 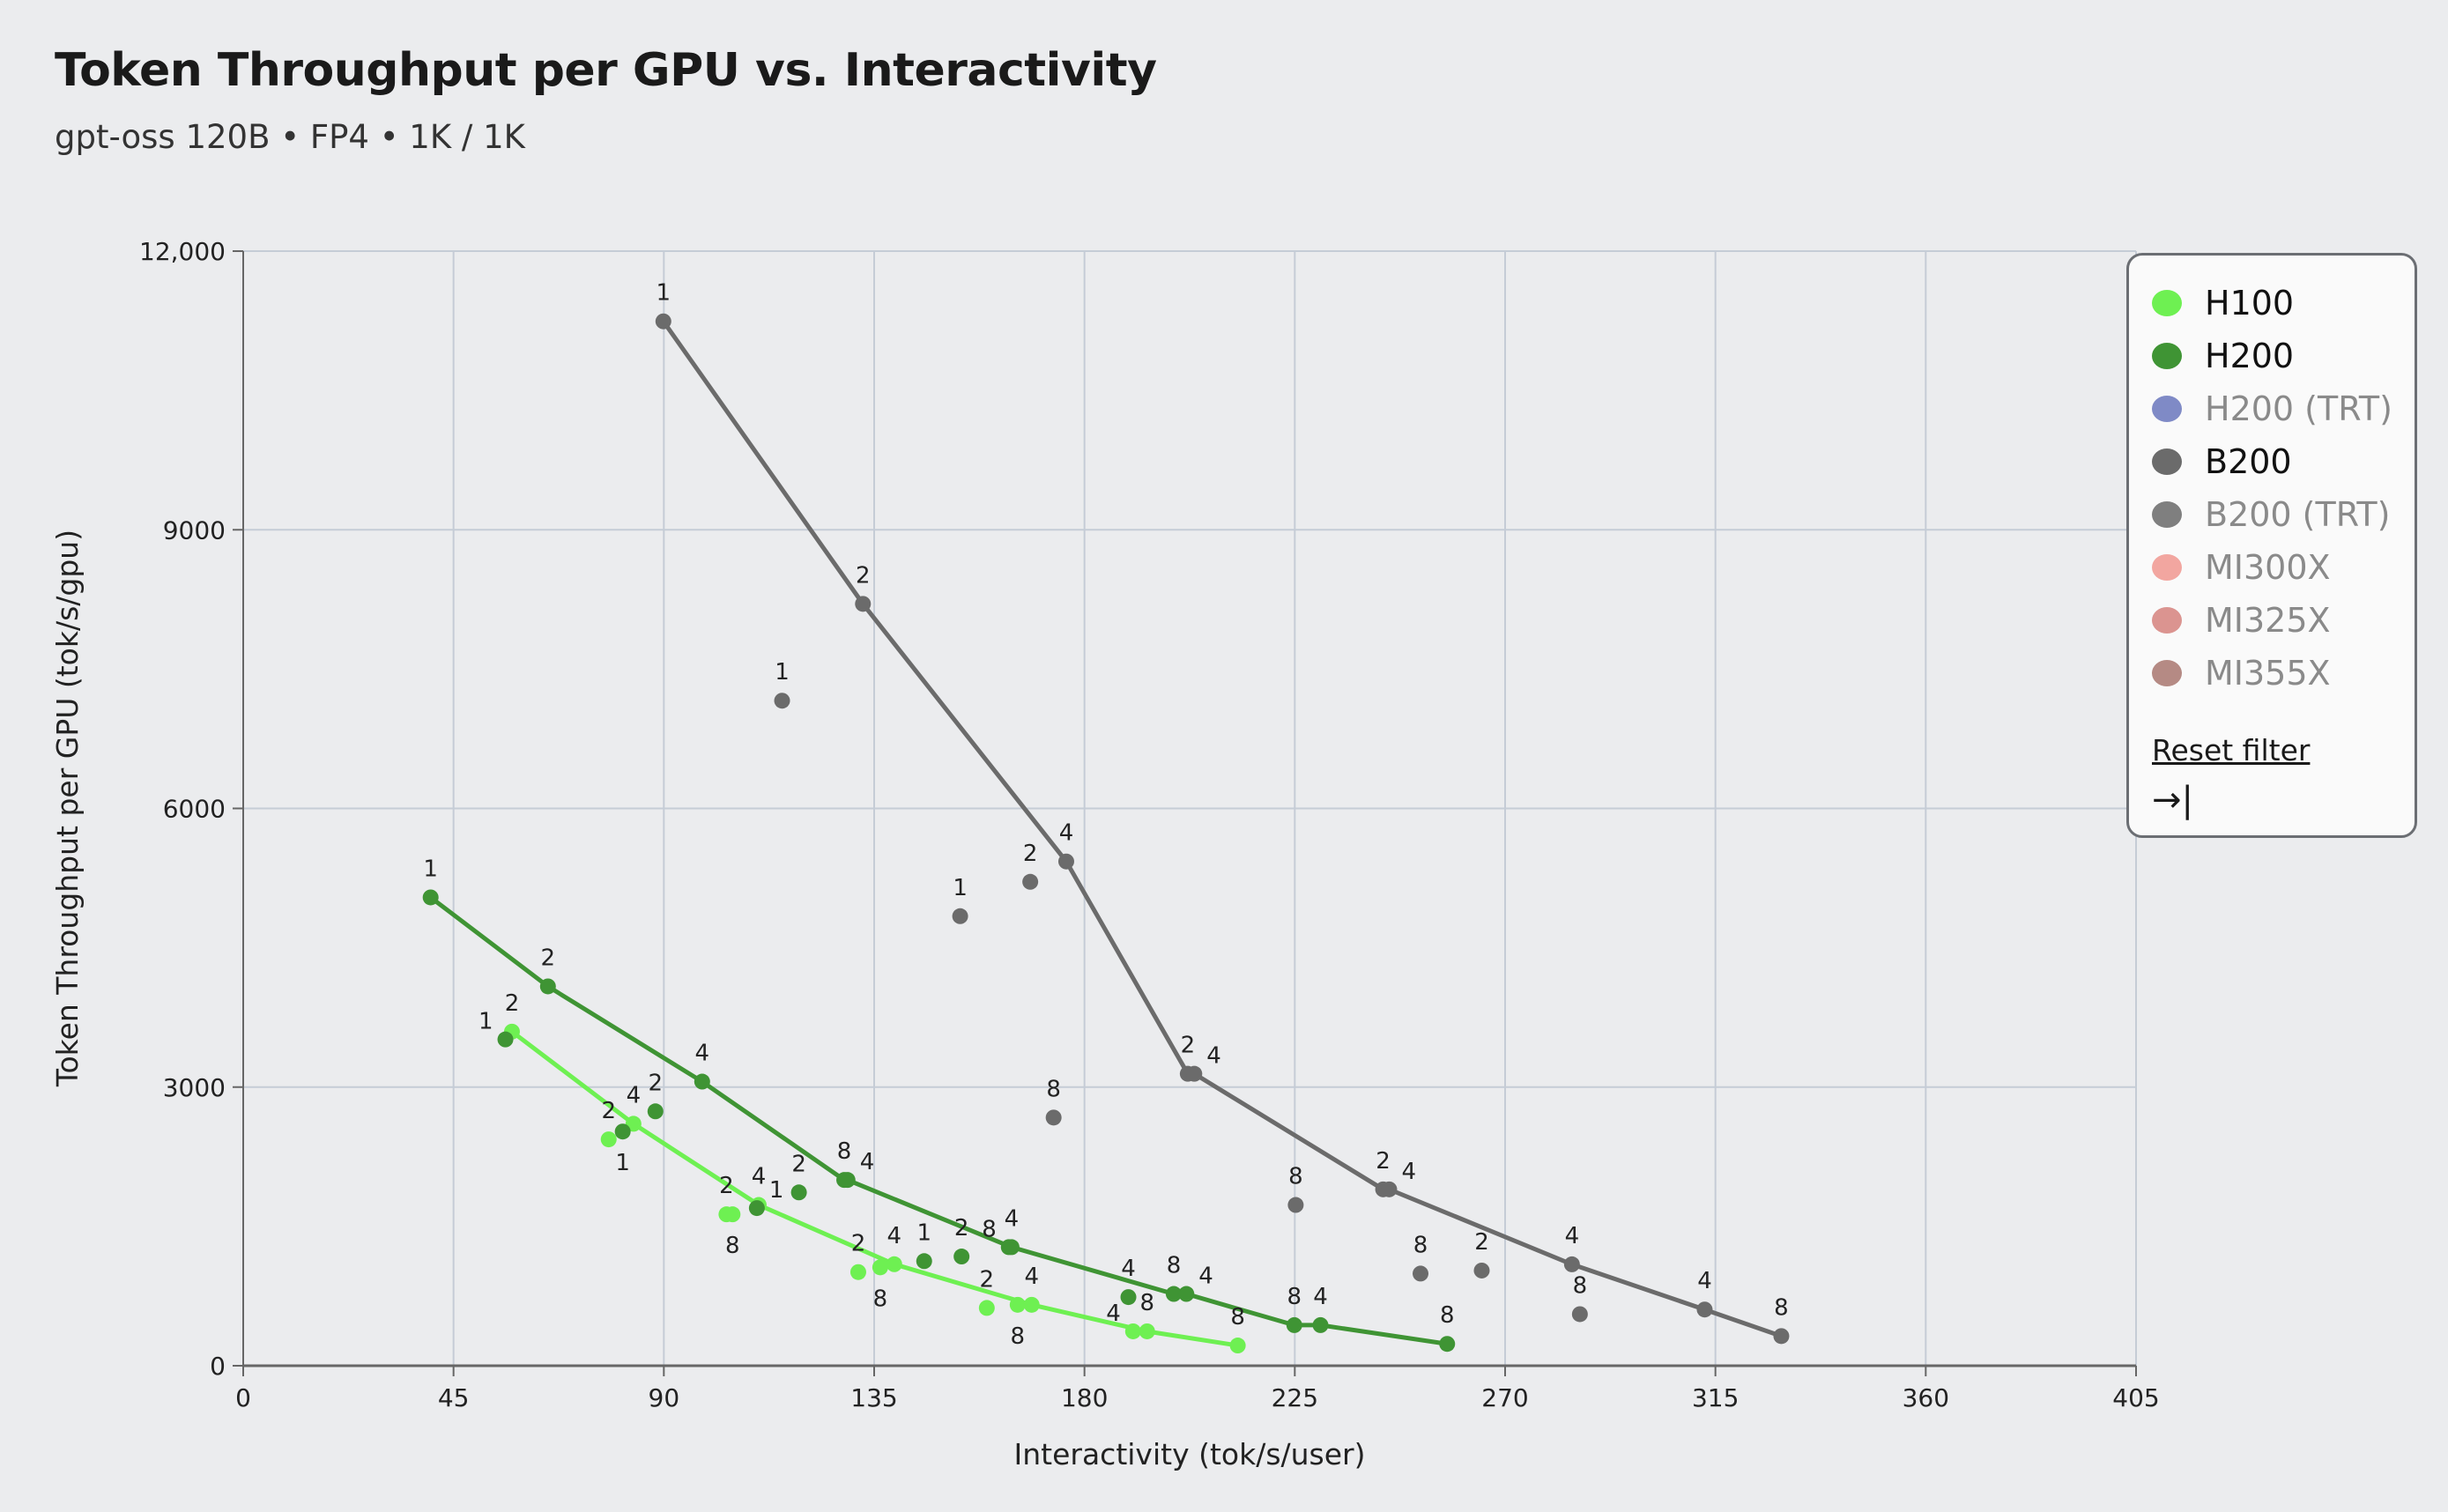 What do you see at coordinates (2248, 461) in the screenshot?
I see `legend-label: B200` at bounding box center [2248, 461].